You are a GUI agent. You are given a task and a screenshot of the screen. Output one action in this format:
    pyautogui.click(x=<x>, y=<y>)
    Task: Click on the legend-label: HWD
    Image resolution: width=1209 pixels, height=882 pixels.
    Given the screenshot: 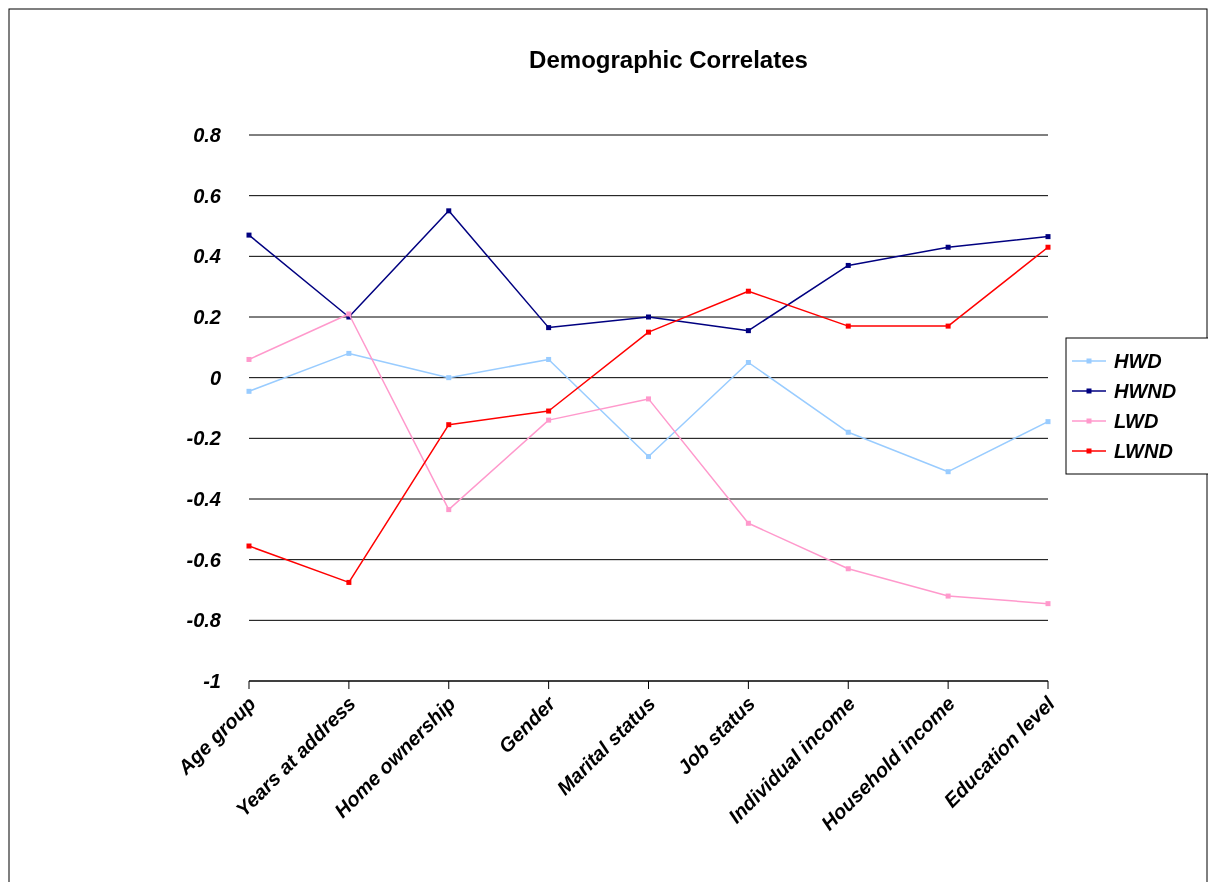 What is the action you would take?
    pyautogui.click(x=1138, y=361)
    